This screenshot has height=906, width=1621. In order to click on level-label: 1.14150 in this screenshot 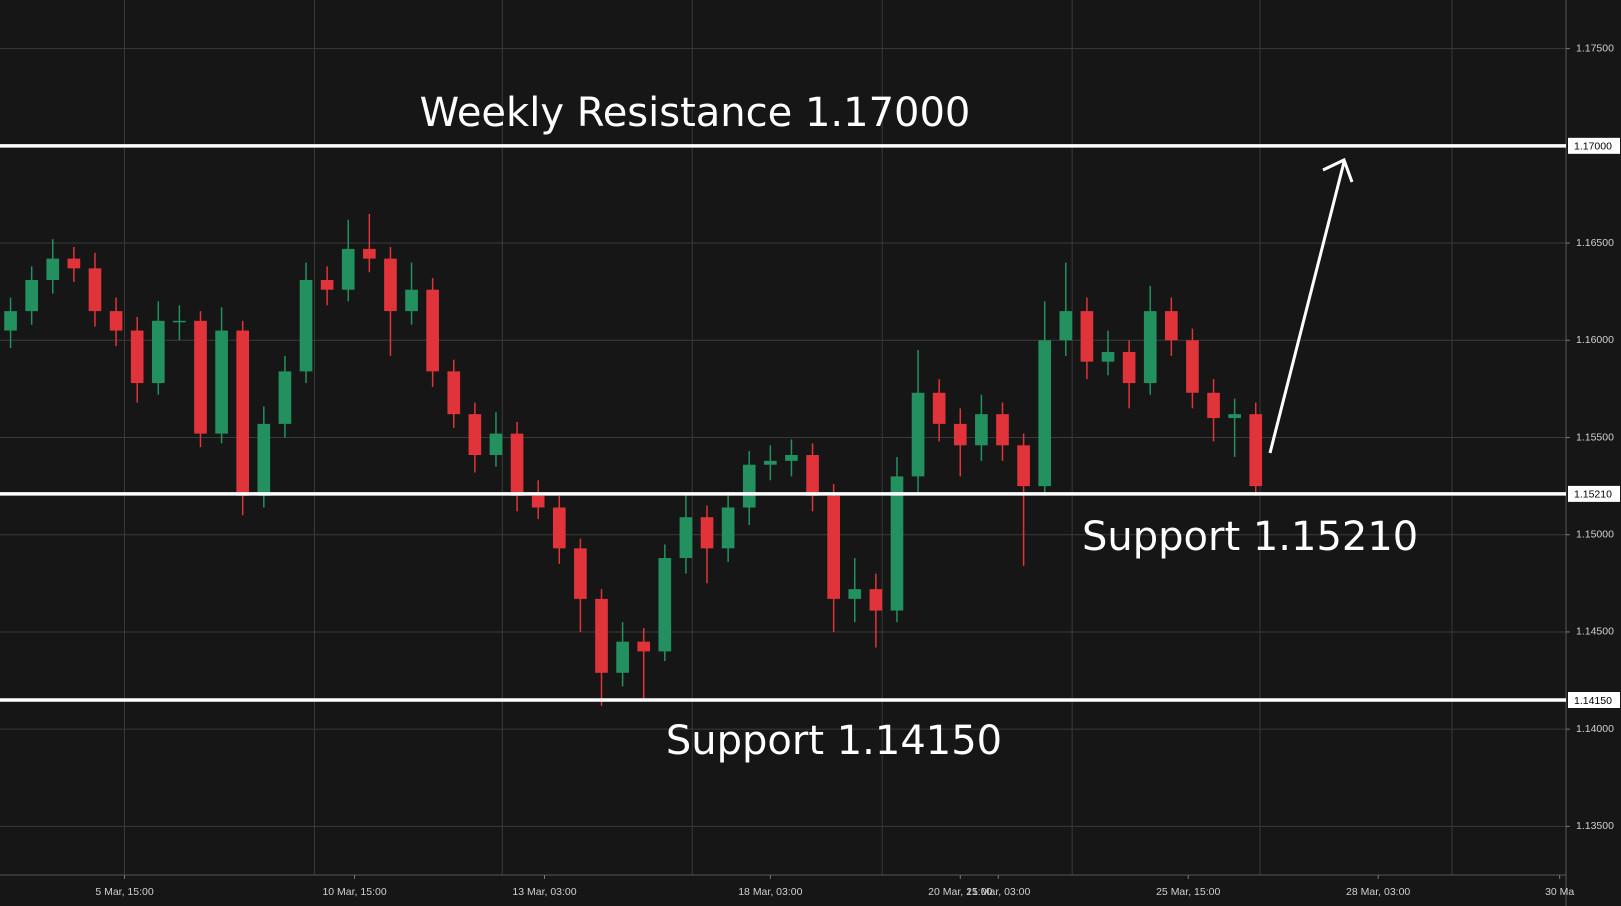, I will do `click(1593, 701)`.